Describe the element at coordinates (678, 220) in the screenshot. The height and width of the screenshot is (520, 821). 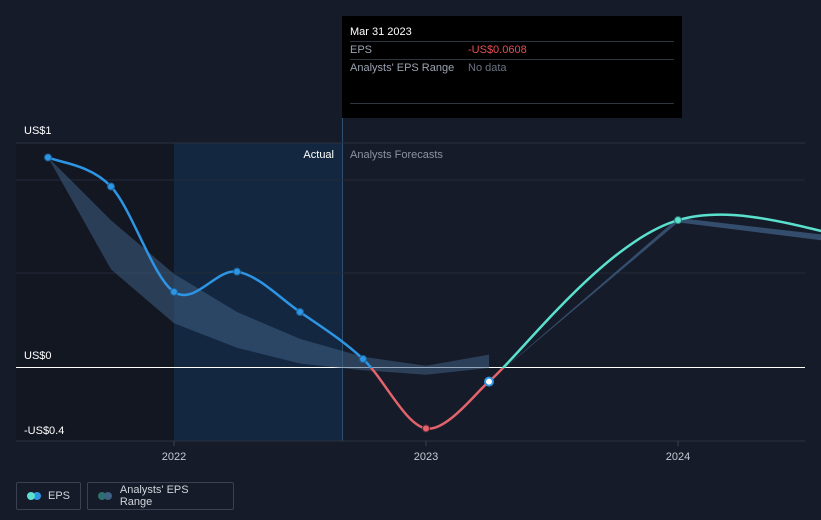
I see `forecast-point` at that location.